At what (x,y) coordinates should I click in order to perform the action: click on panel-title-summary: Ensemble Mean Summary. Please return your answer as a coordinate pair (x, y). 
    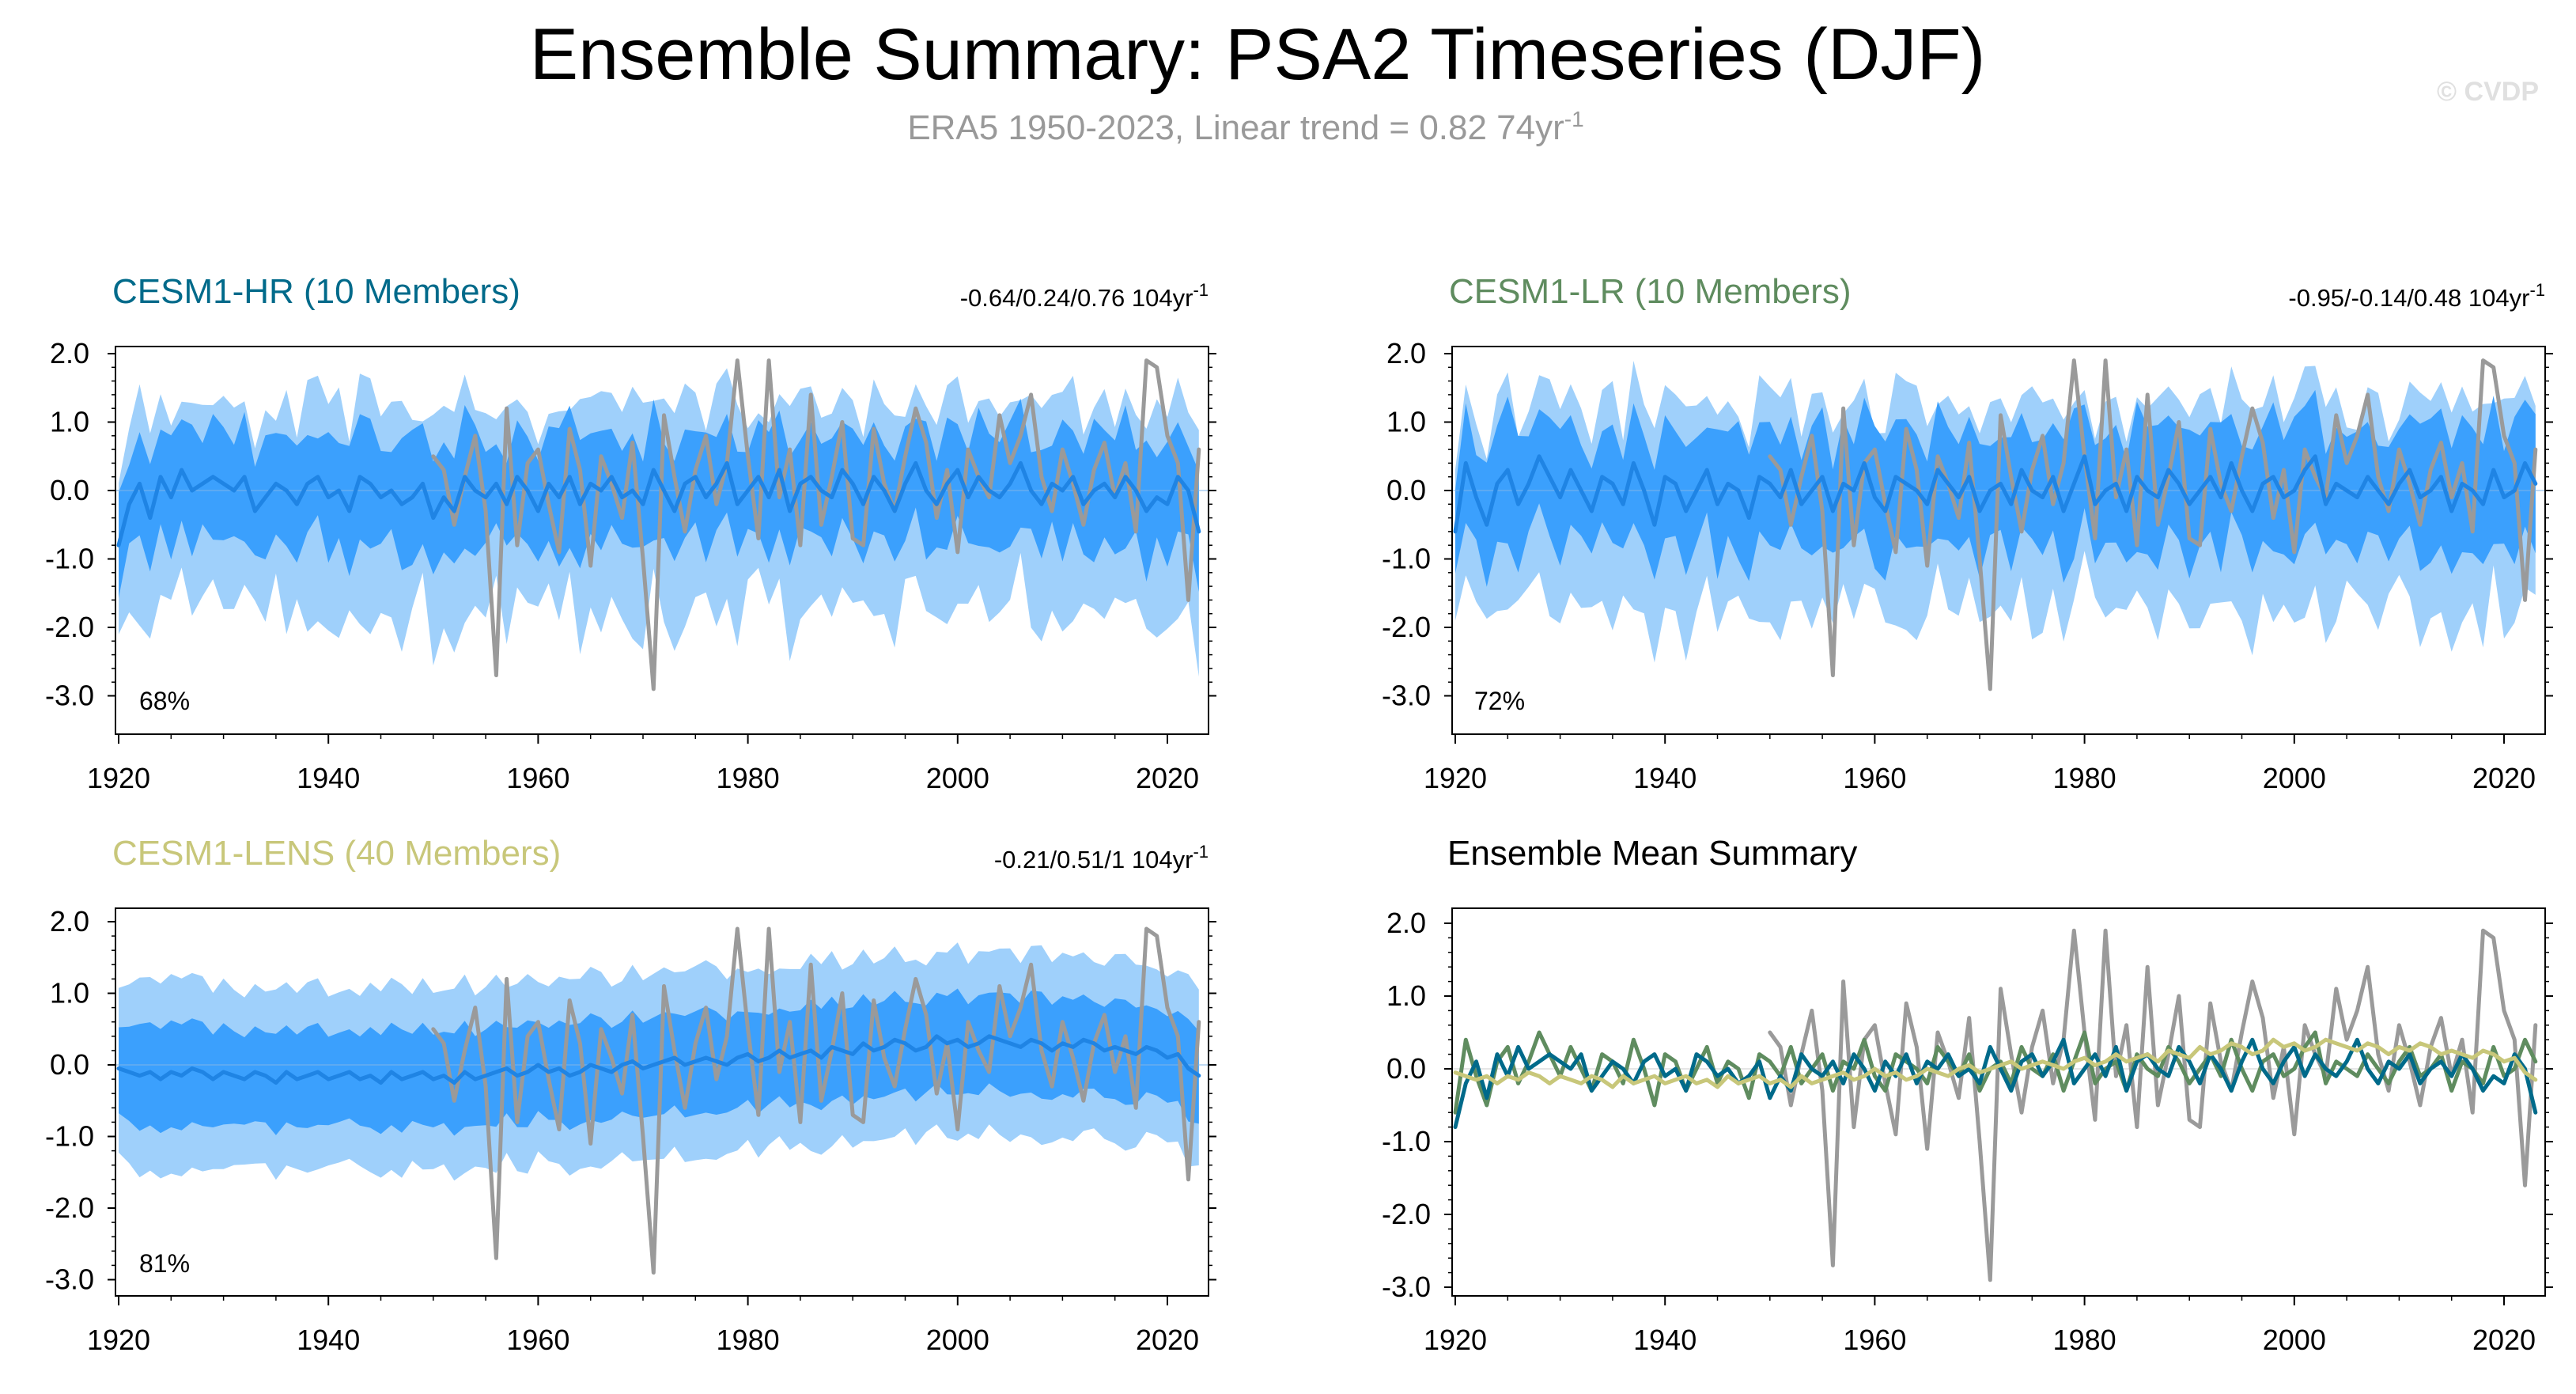
    Looking at the image, I should click on (1652, 853).